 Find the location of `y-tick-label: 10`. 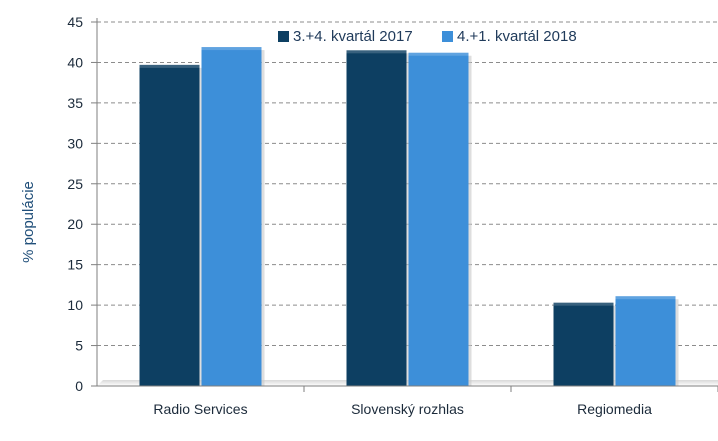

y-tick-label: 10 is located at coordinates (75, 305).